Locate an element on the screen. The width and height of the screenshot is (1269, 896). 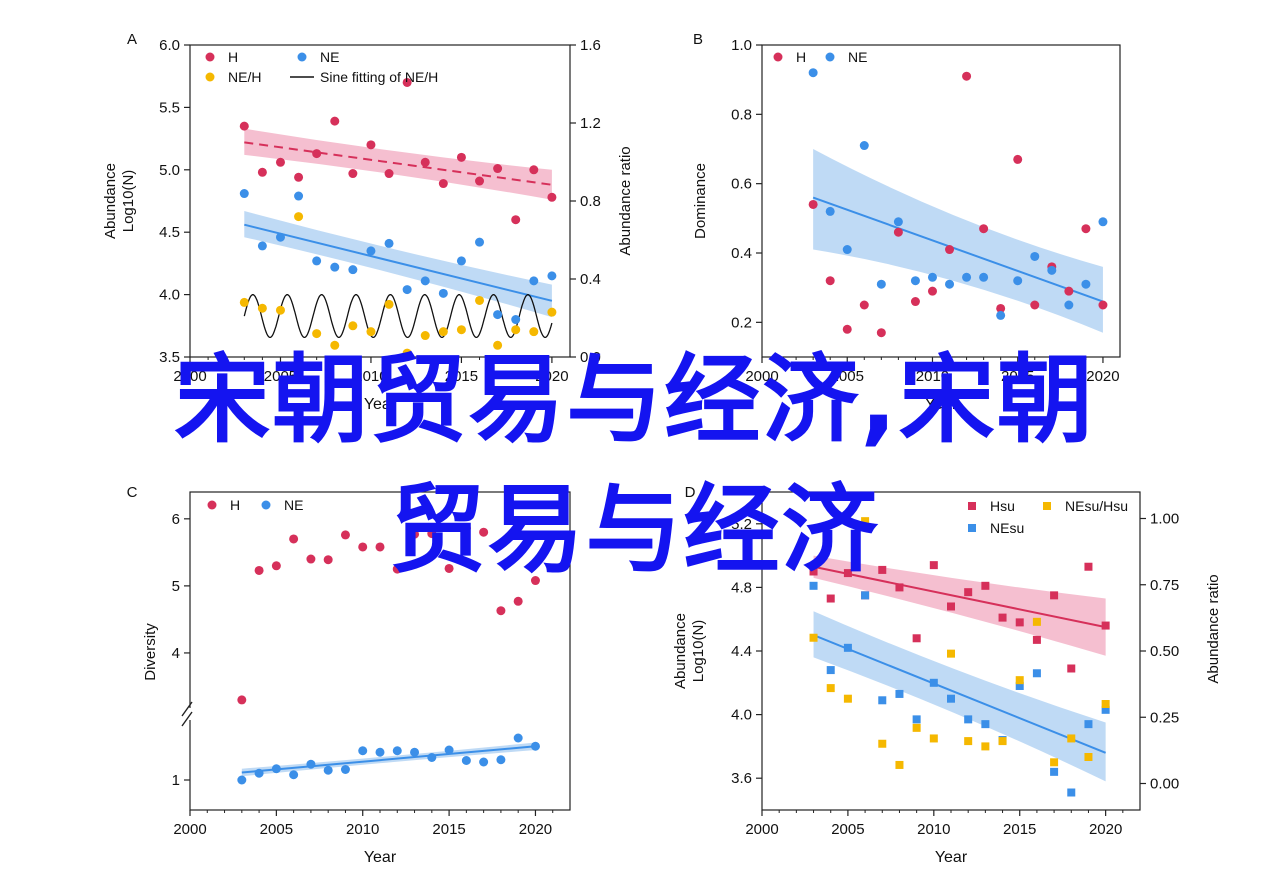
panel-letter: D is located at coordinates (690, 492).